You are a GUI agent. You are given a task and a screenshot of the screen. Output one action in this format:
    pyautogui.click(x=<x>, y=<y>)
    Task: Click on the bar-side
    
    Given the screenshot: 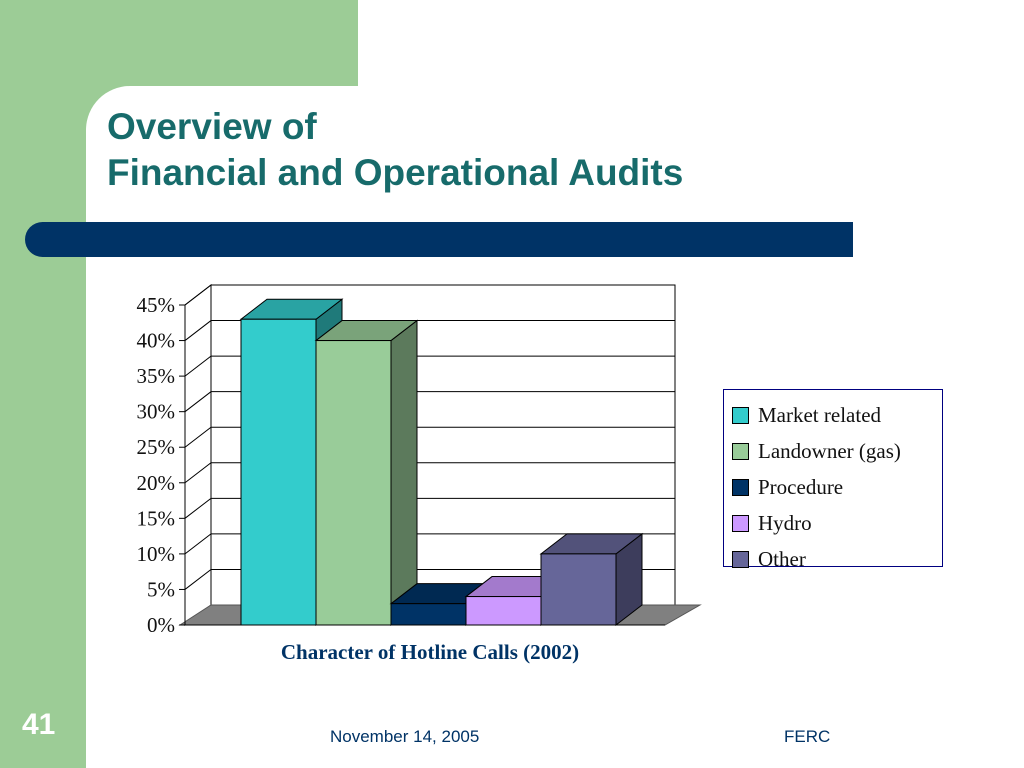 What is the action you would take?
    pyautogui.click(x=404, y=473)
    